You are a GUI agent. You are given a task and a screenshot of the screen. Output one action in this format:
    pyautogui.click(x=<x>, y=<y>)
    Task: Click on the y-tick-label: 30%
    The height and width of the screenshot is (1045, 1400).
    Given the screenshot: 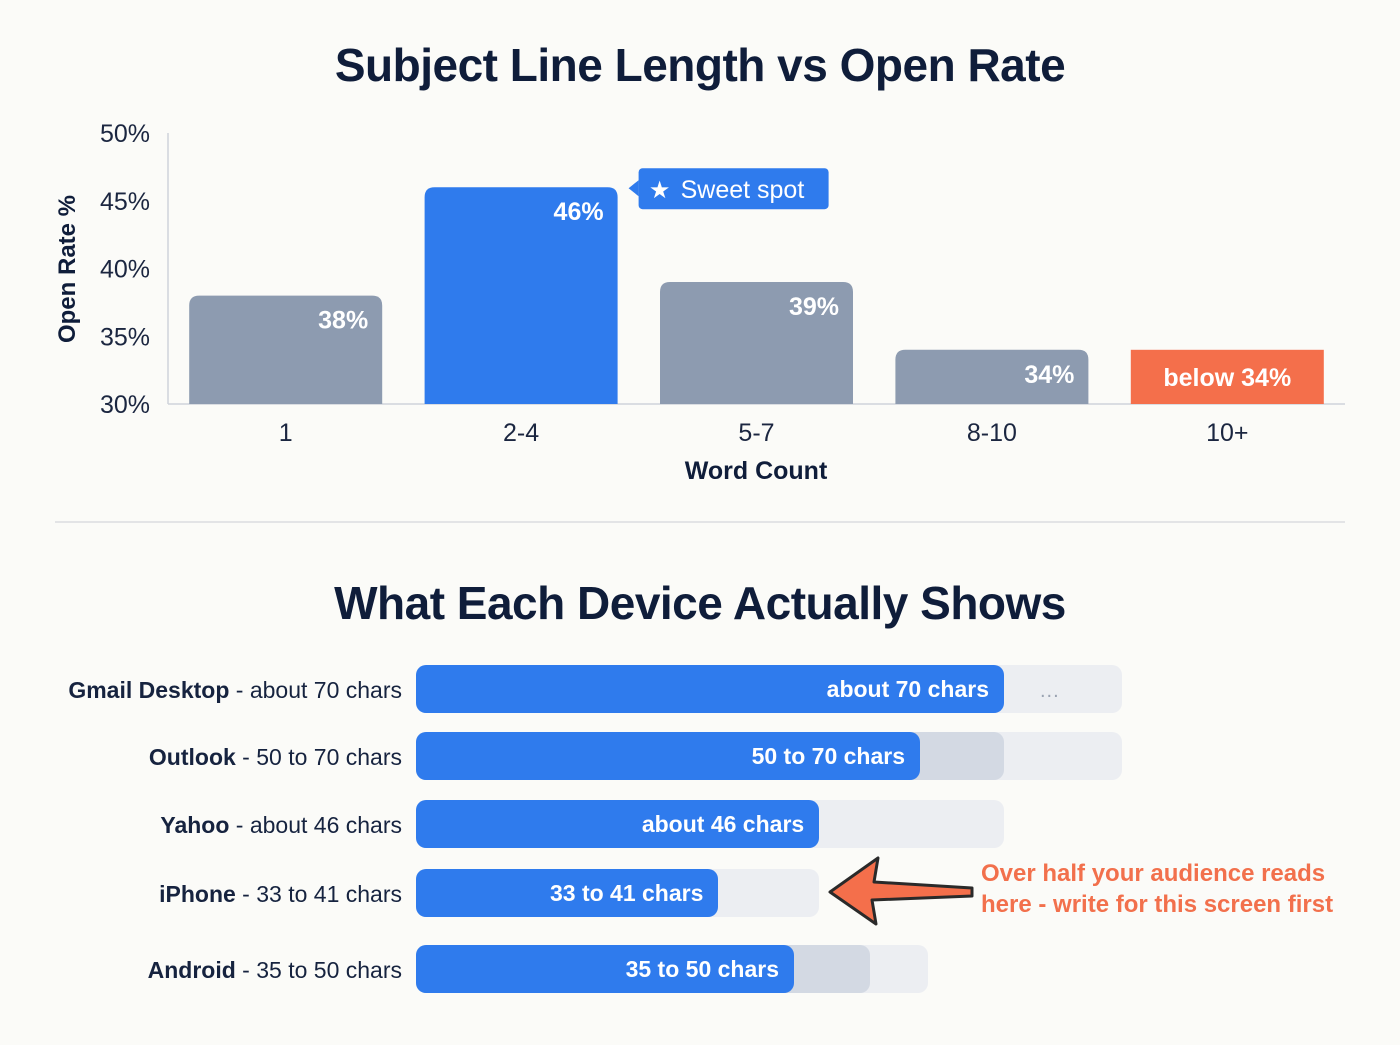 What is the action you would take?
    pyautogui.click(x=125, y=405)
    